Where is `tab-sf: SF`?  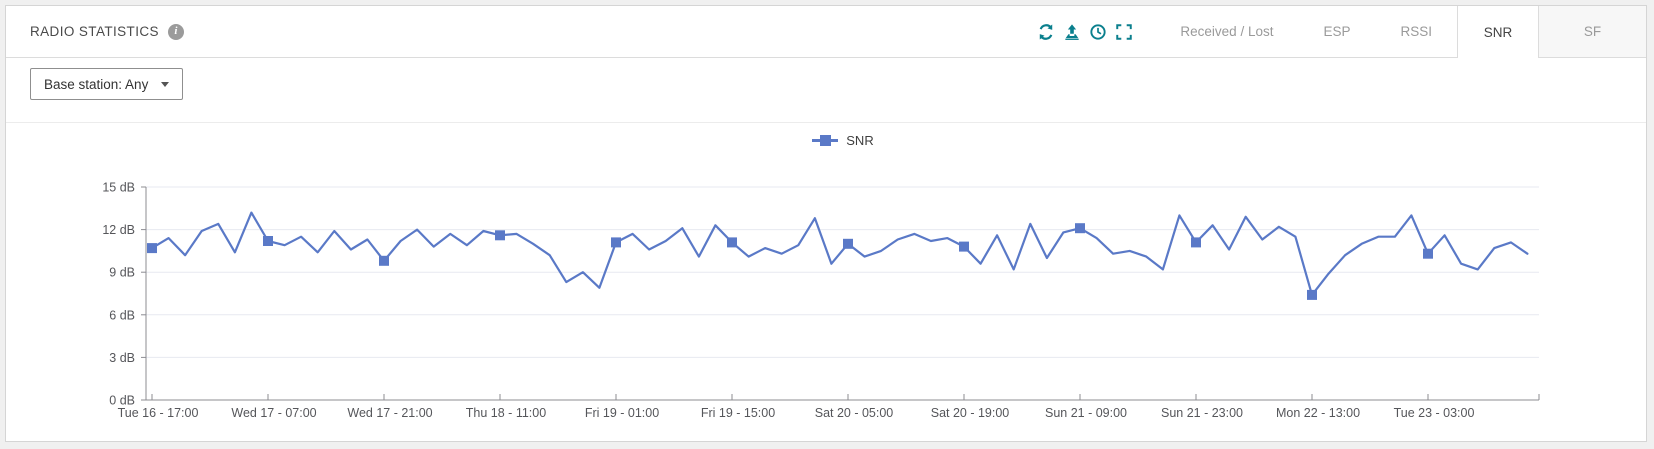 tab-sf: SF is located at coordinates (1592, 31).